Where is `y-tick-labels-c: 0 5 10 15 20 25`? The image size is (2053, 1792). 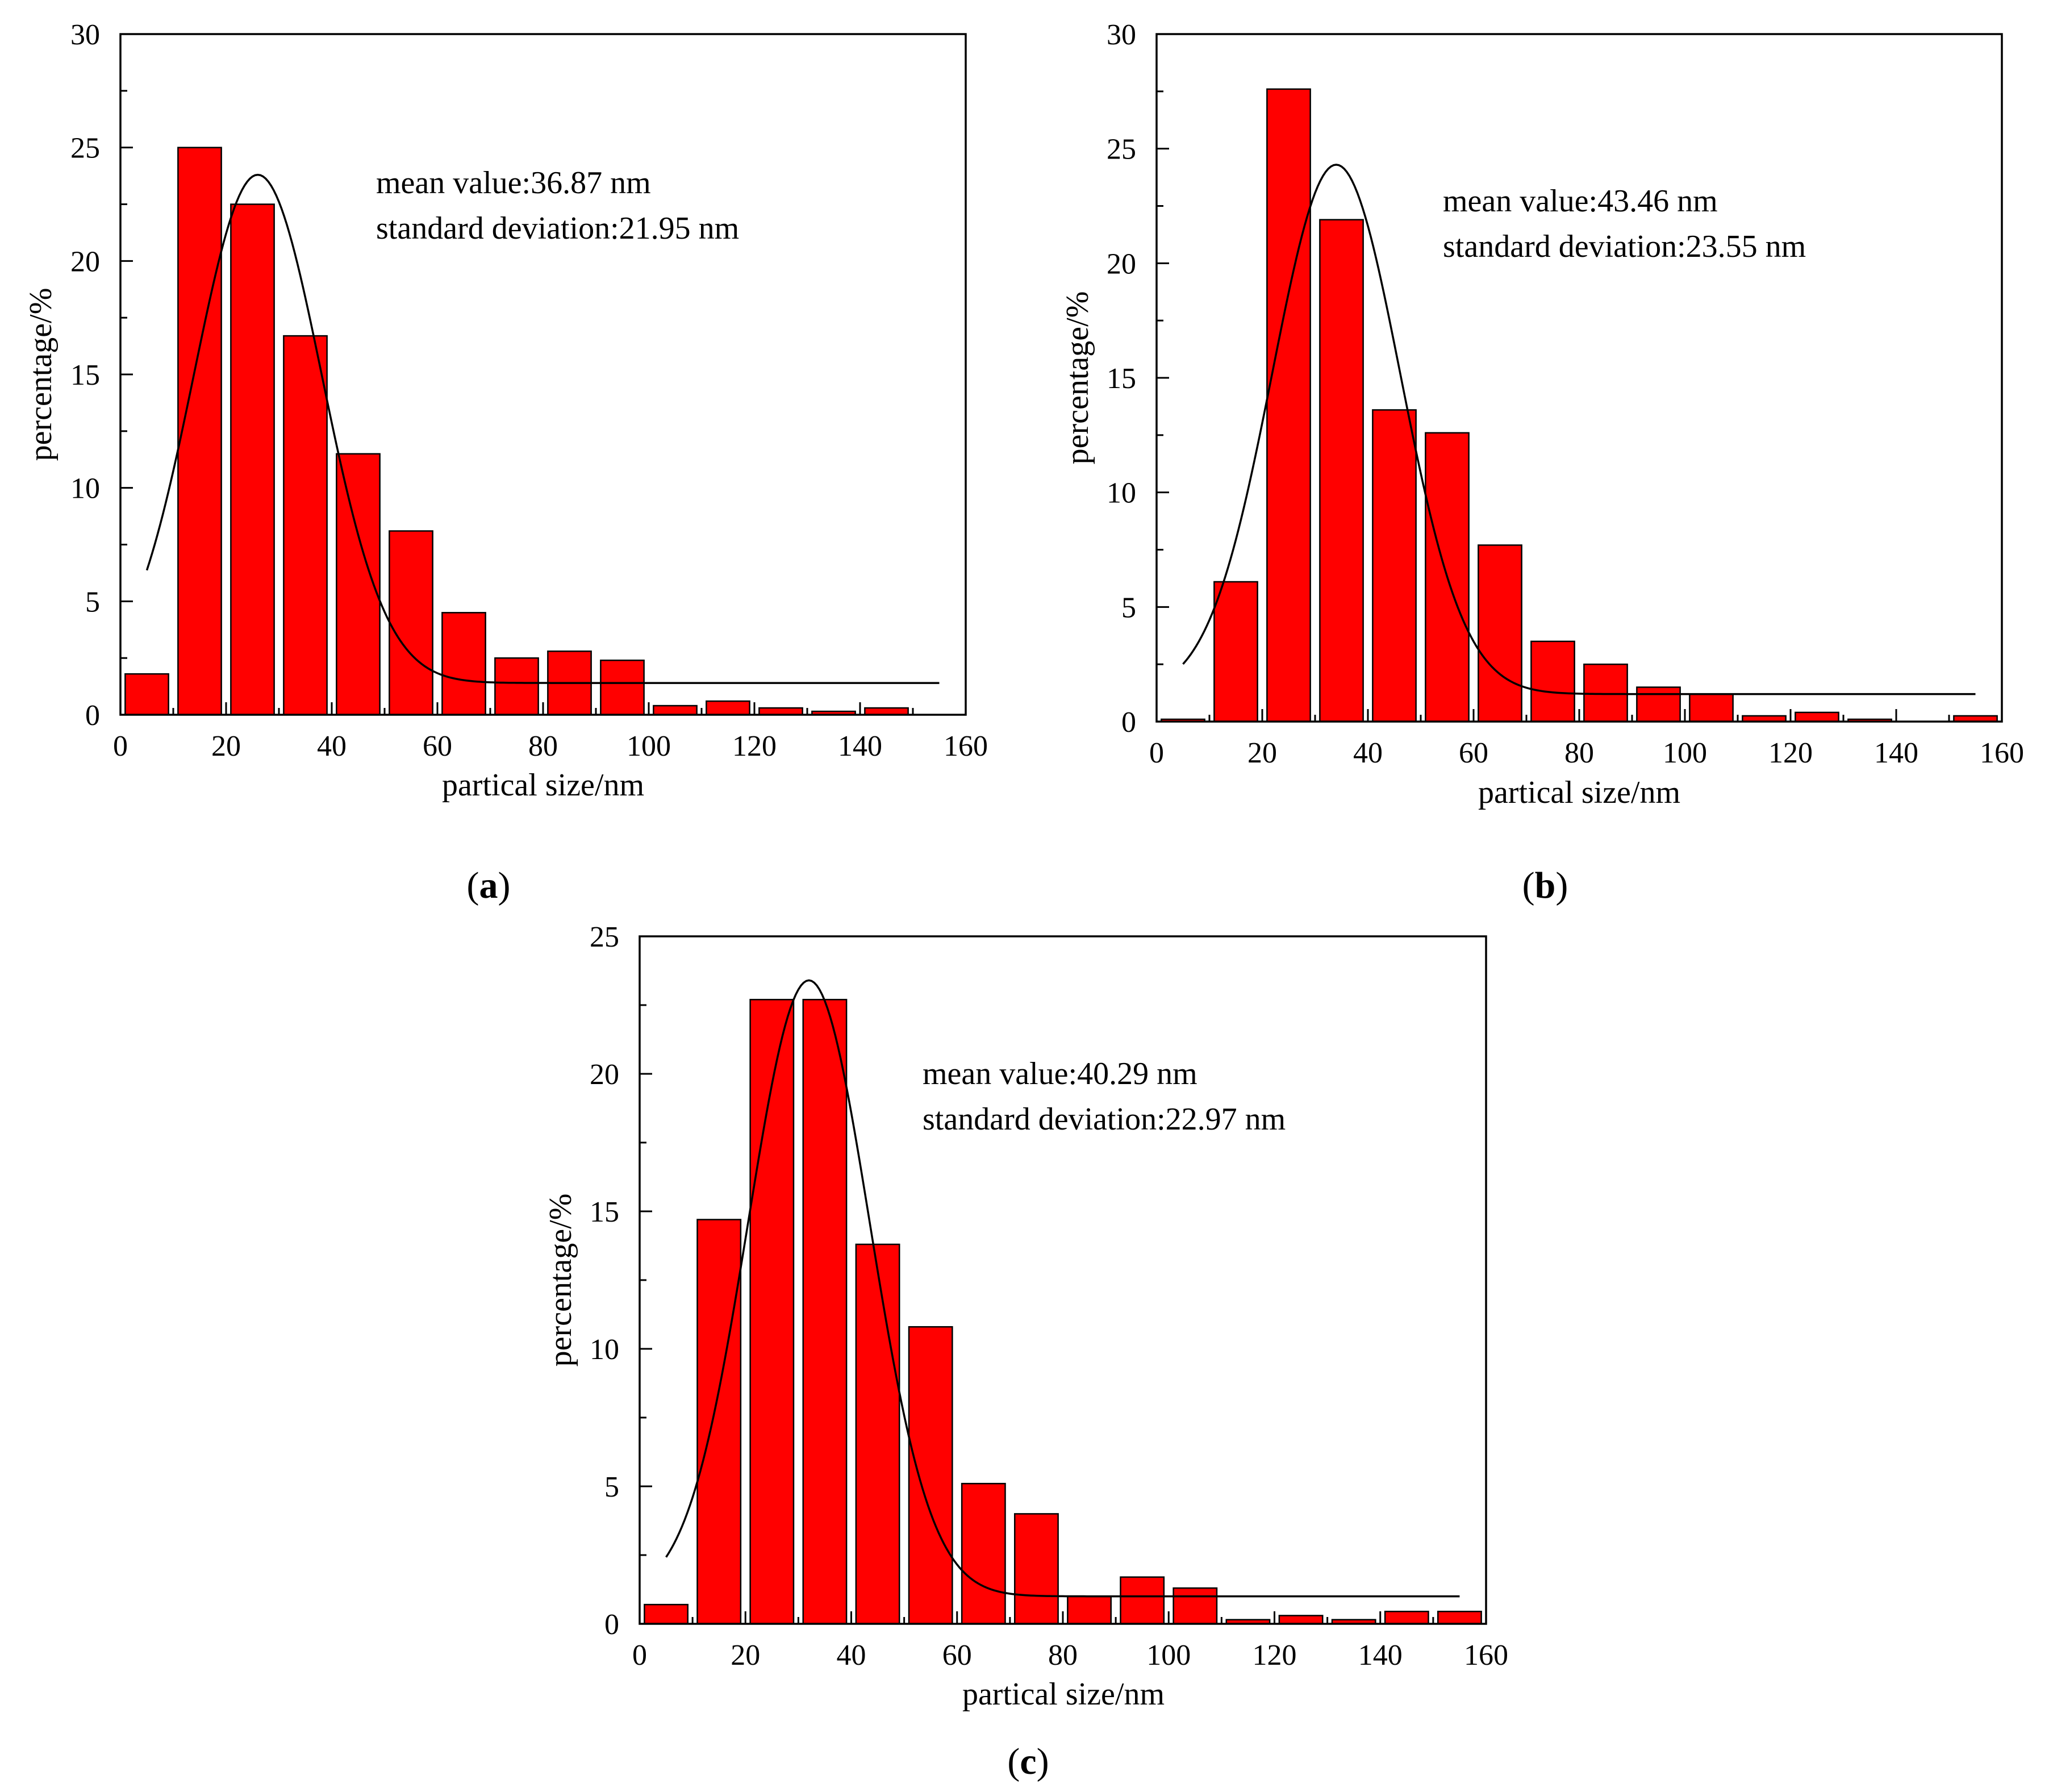
y-tick-labels-c: 0 5 10 15 20 25 is located at coordinates (605, 1281).